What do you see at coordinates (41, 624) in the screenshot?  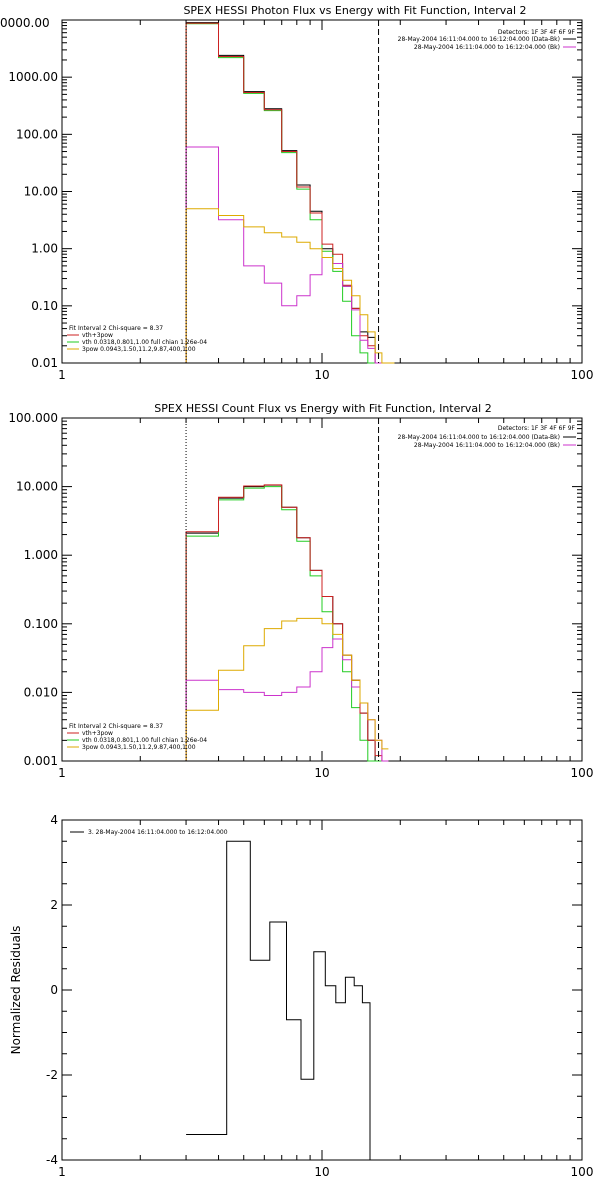 I see `y-tick-label: 0.100` at bounding box center [41, 624].